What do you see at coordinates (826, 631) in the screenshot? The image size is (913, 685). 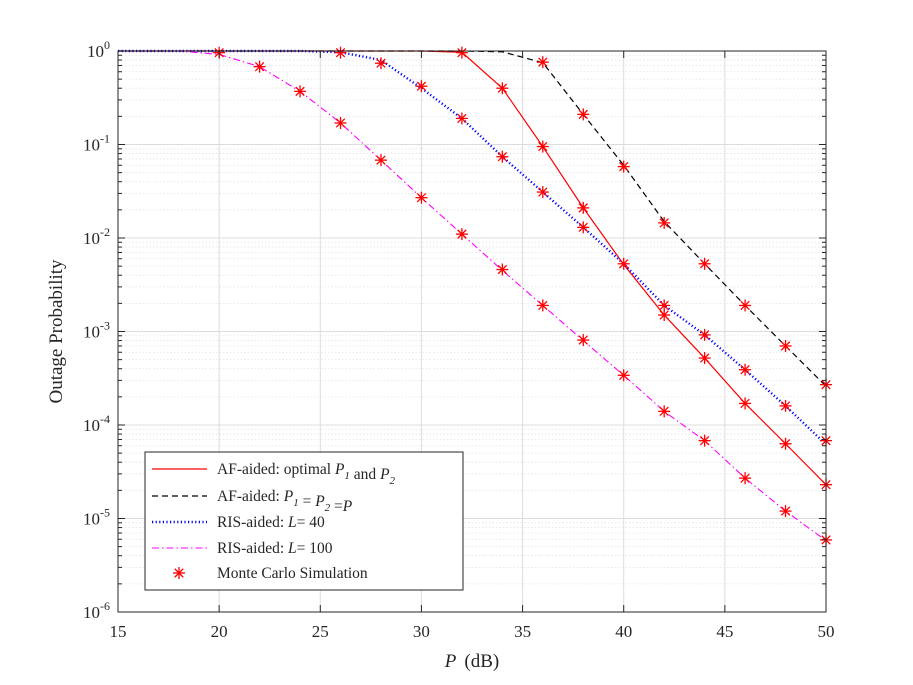 I see `x-tick-label: 50` at bounding box center [826, 631].